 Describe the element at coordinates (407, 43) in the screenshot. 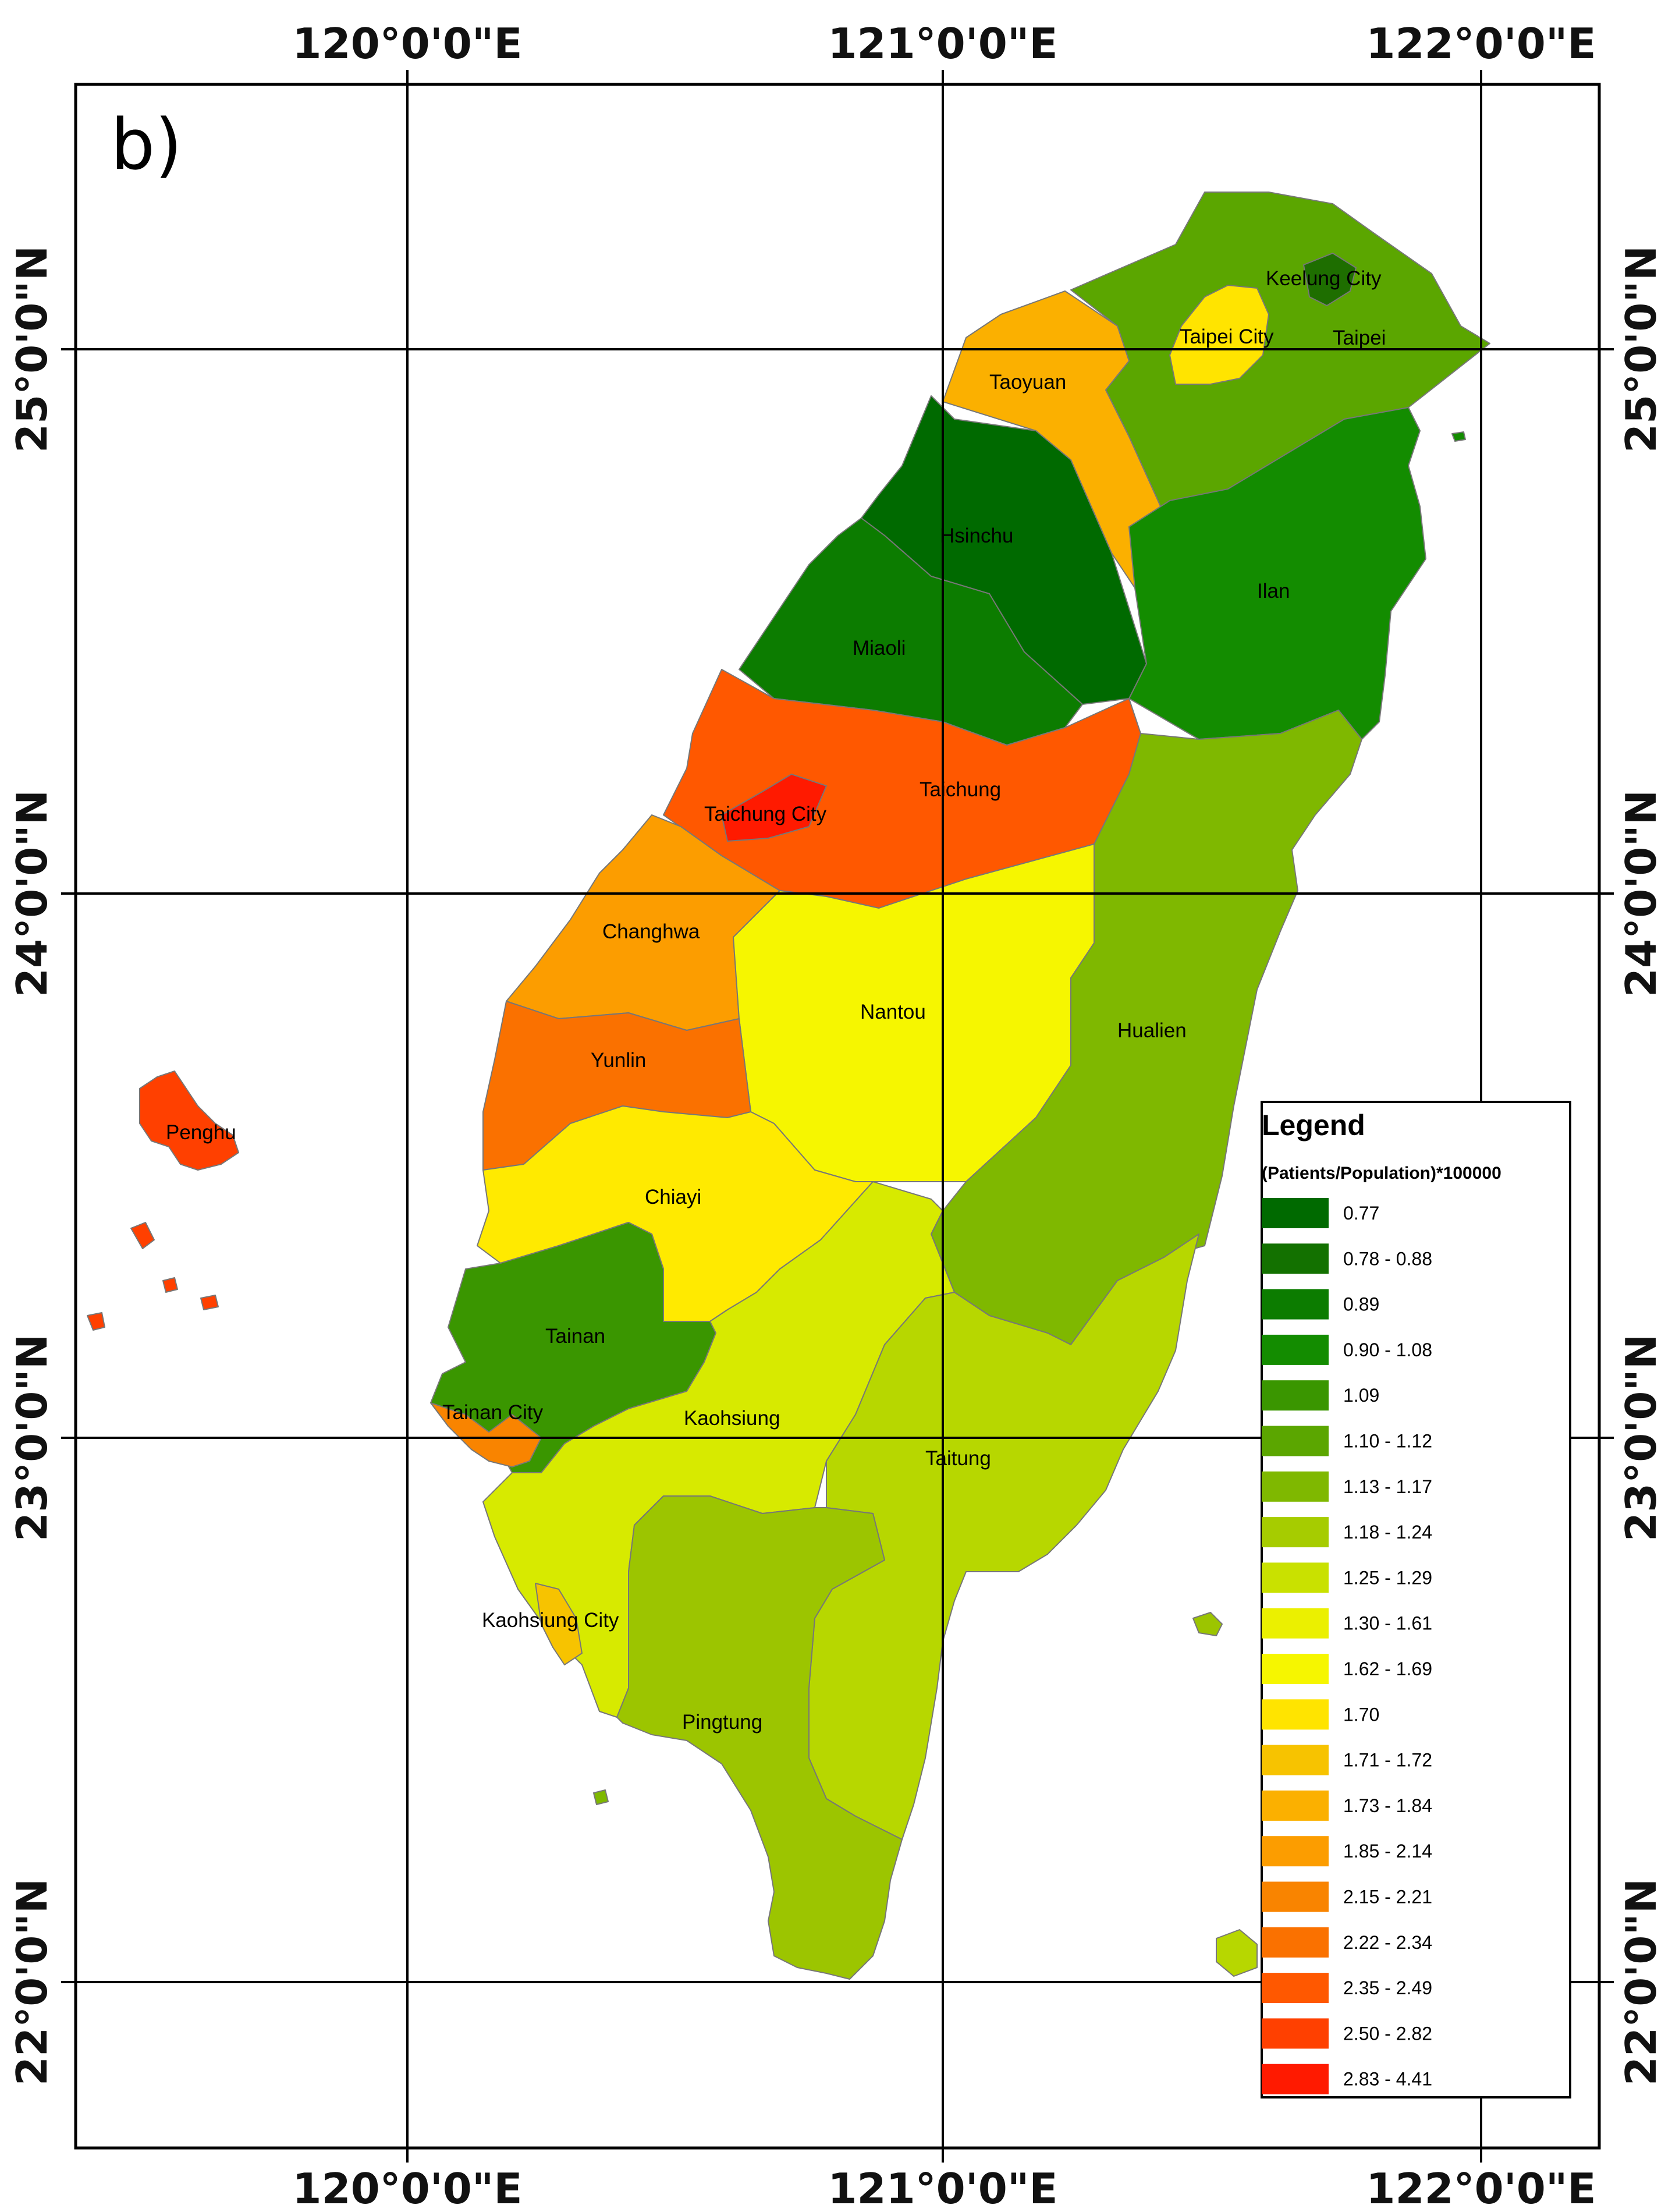

I see `lon-label-top-120: 120°0'0"E` at that location.